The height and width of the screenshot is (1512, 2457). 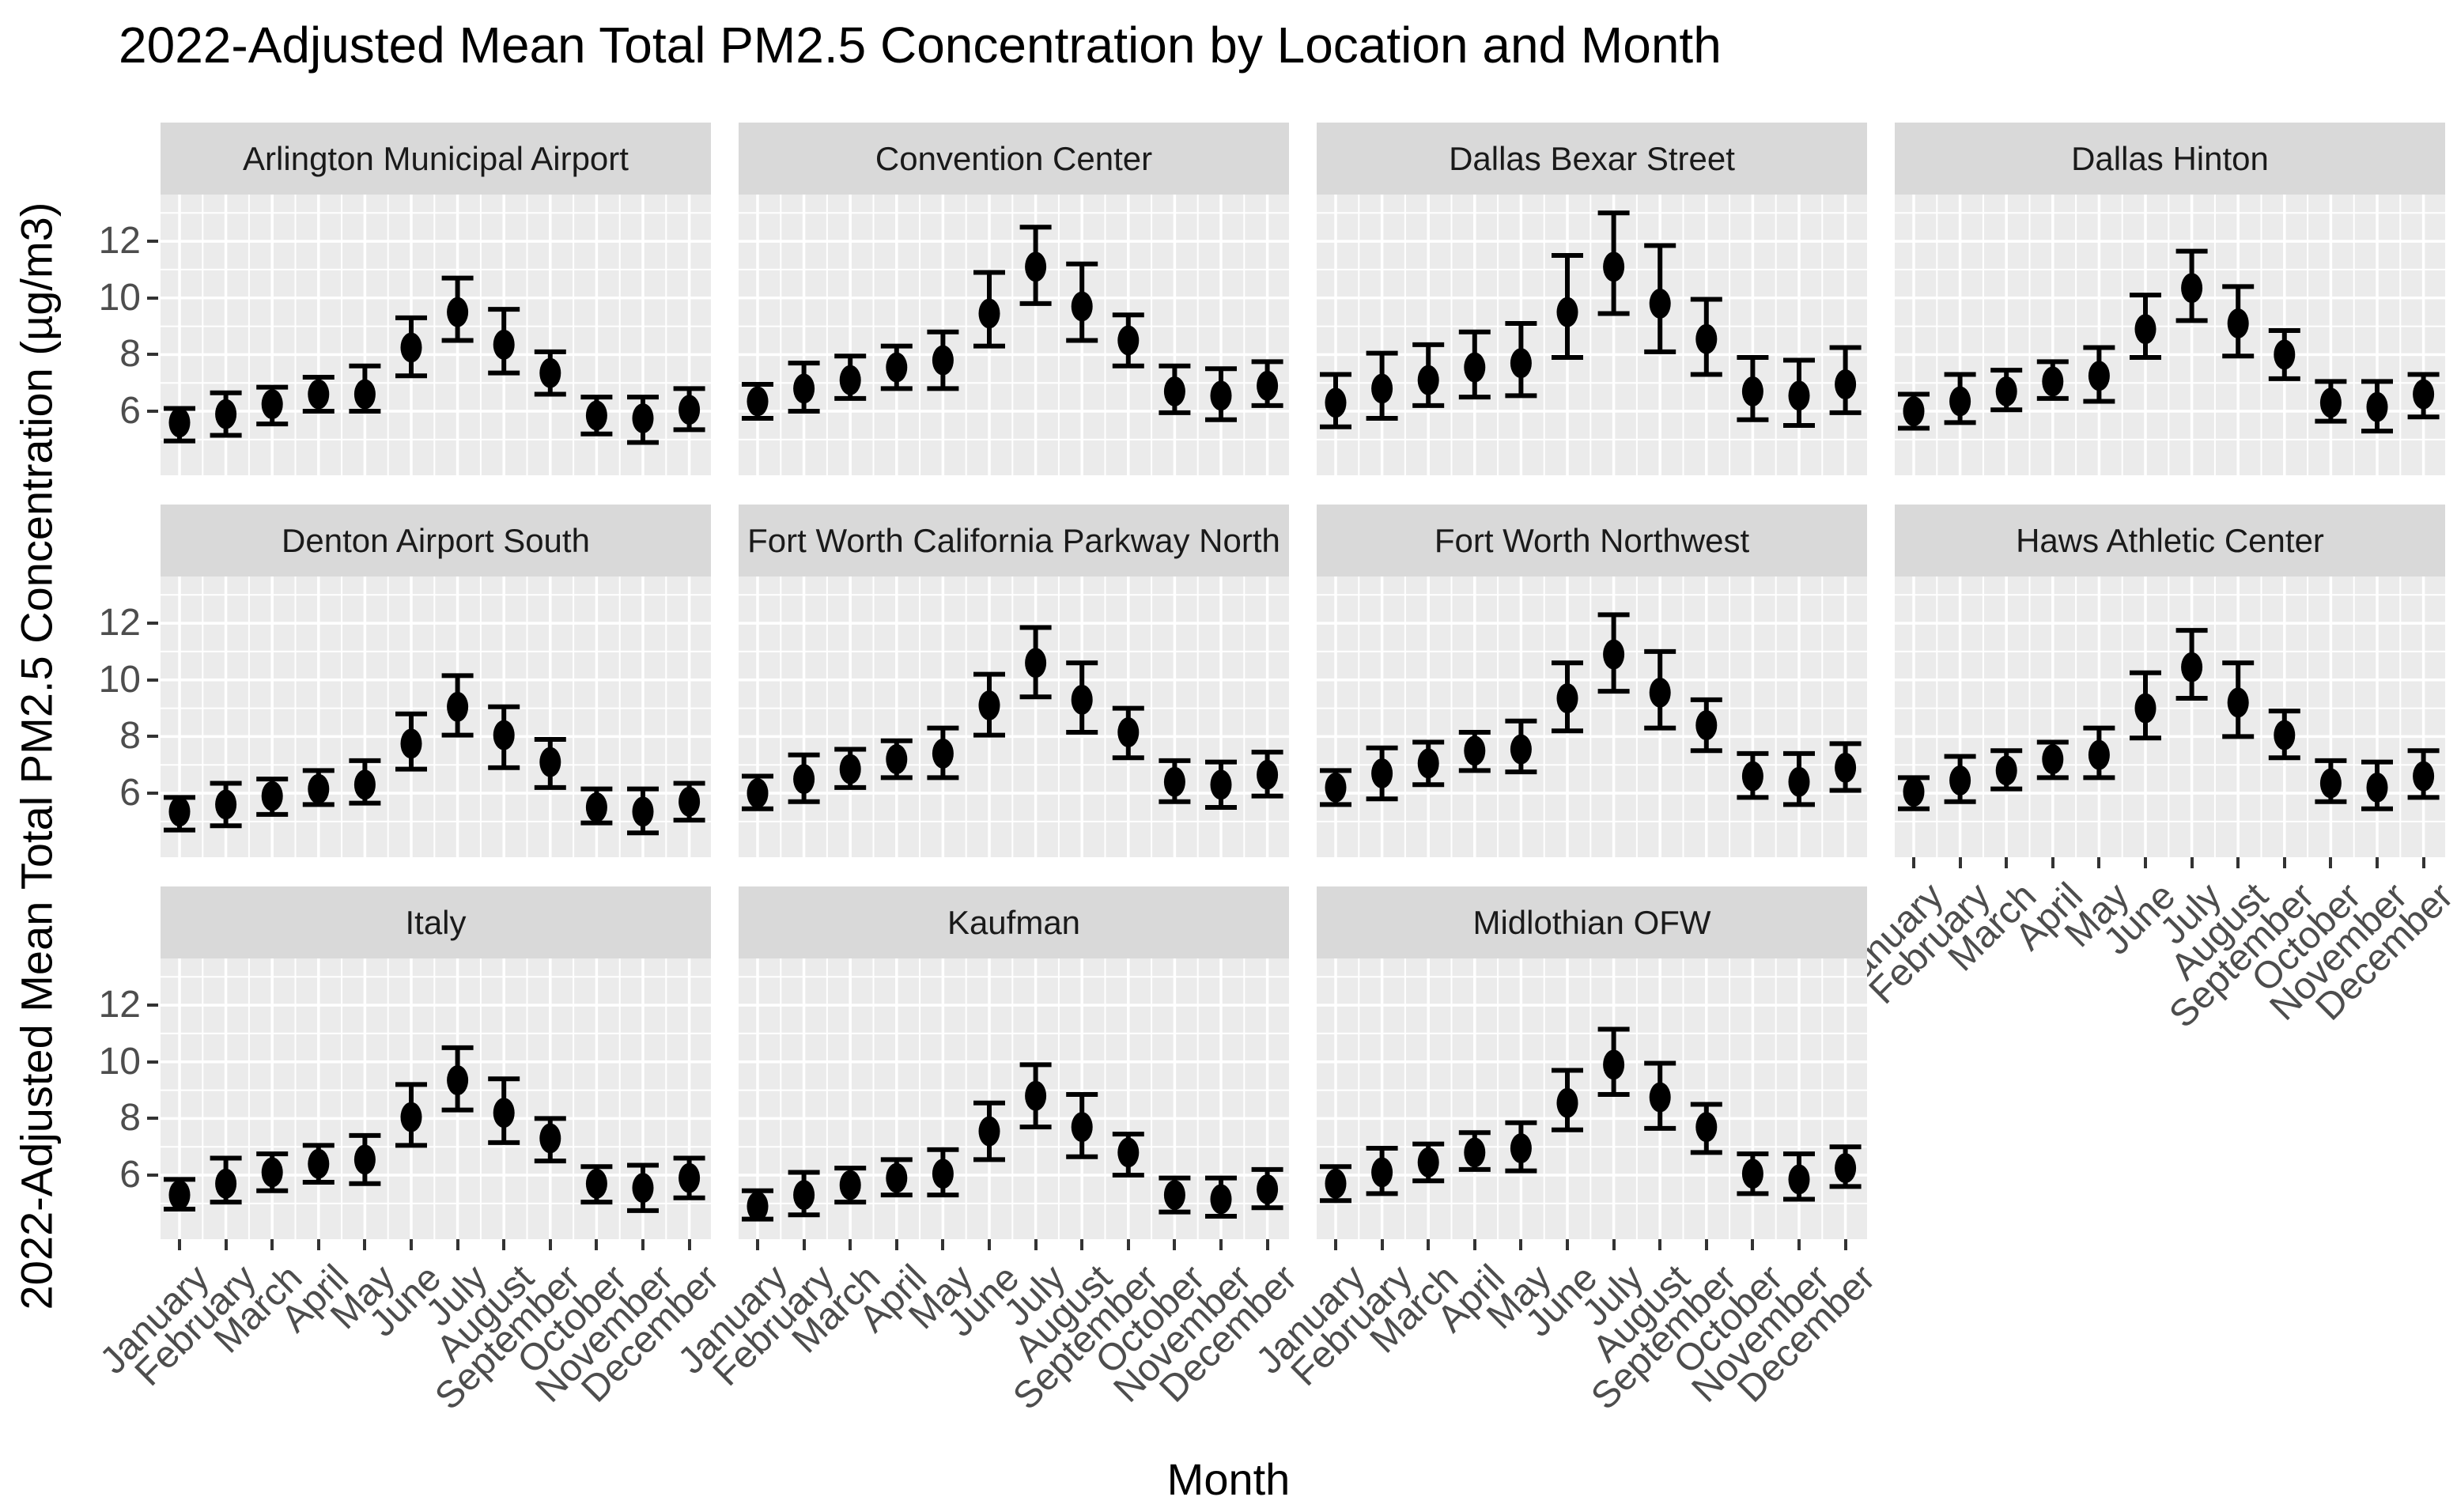 What do you see at coordinates (120, 1005) in the screenshot?
I see `y-tick-label: 12` at bounding box center [120, 1005].